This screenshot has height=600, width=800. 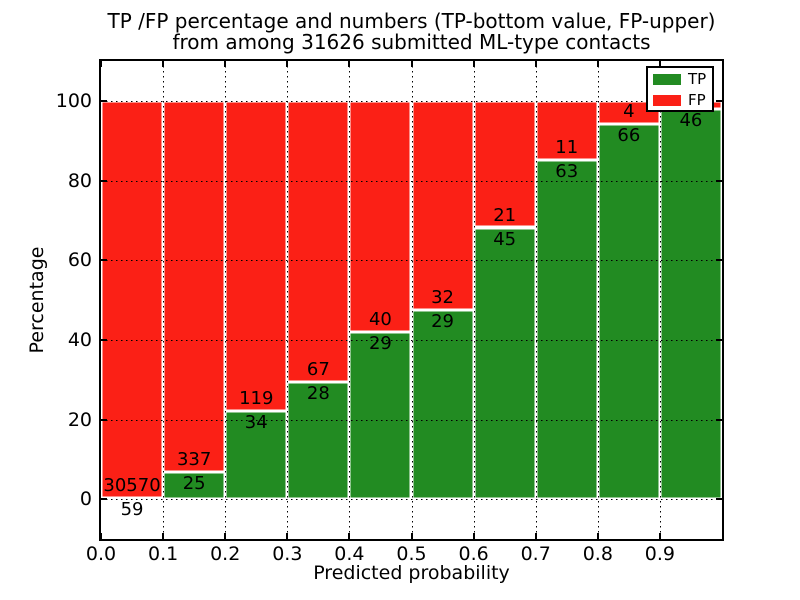 What do you see at coordinates (101, 554) in the screenshot?
I see `x-tick-label: 0.0` at bounding box center [101, 554].